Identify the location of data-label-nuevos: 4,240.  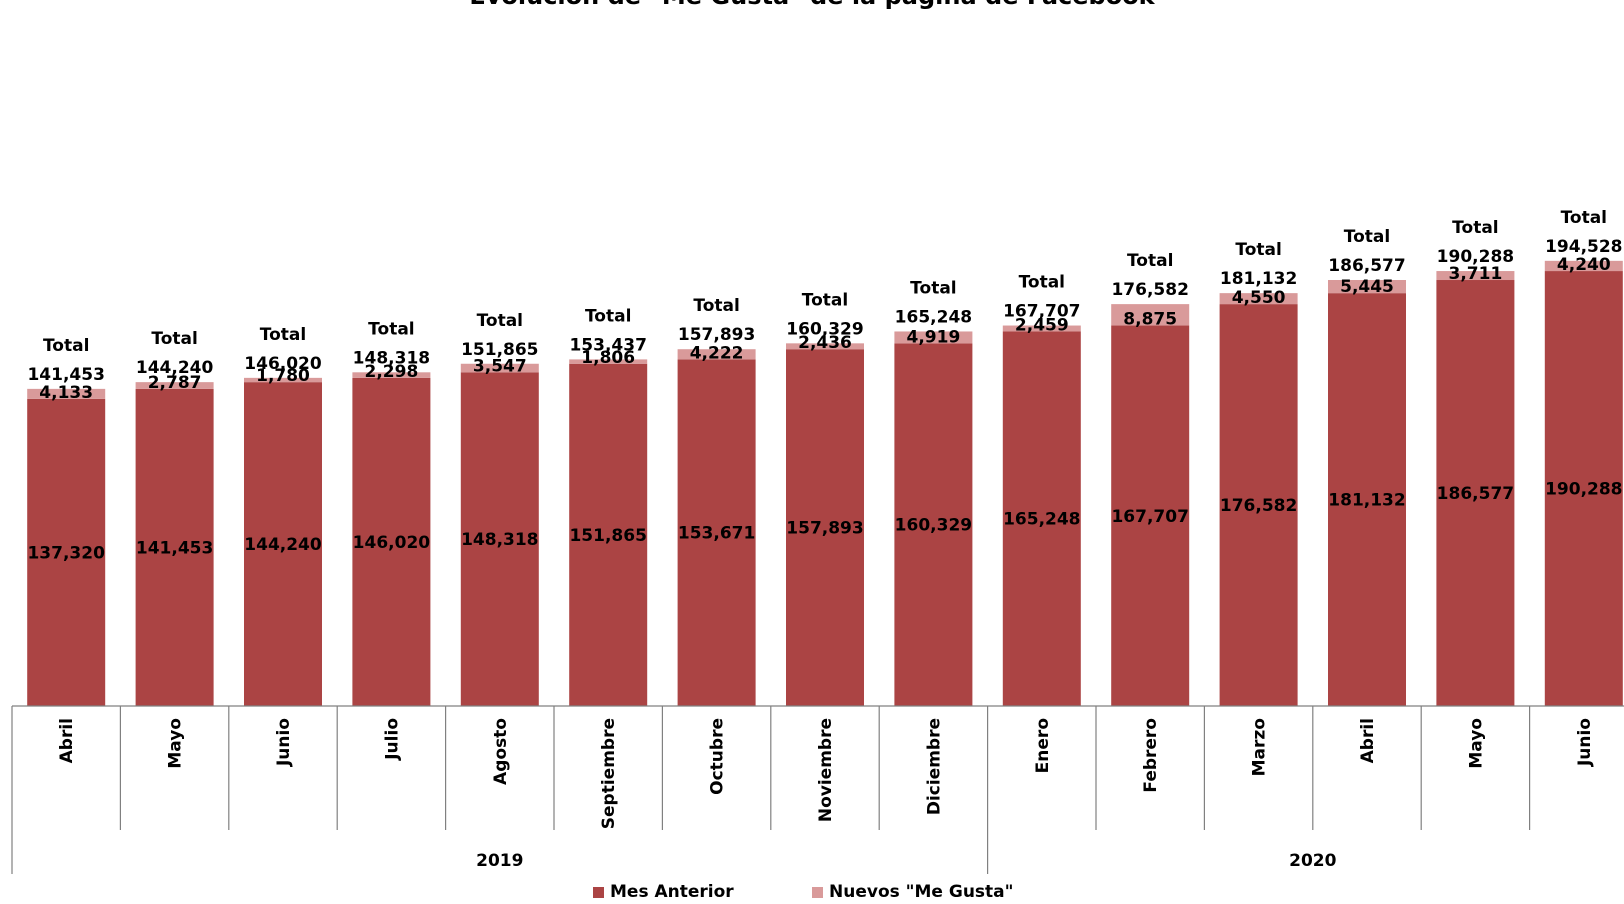
(1584, 265).